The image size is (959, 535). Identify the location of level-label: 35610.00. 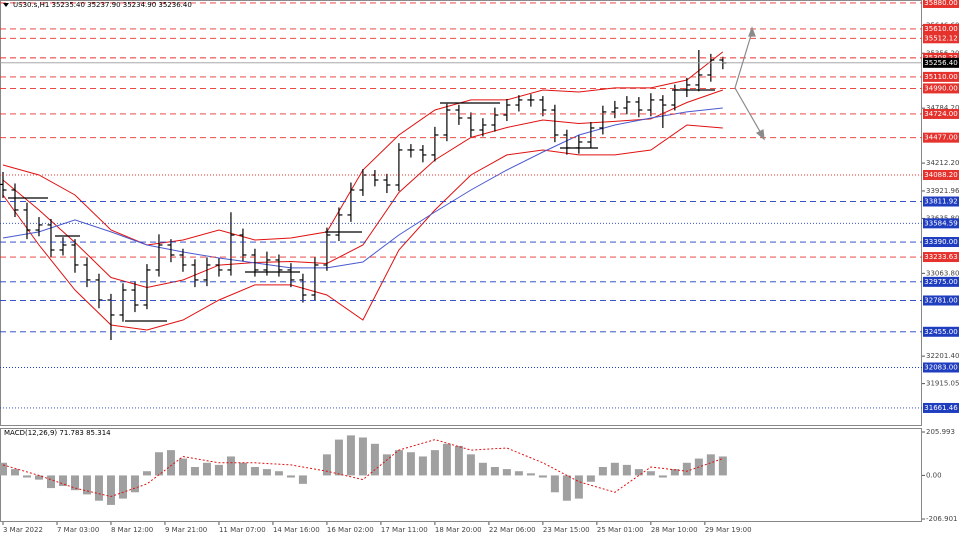
(940, 29).